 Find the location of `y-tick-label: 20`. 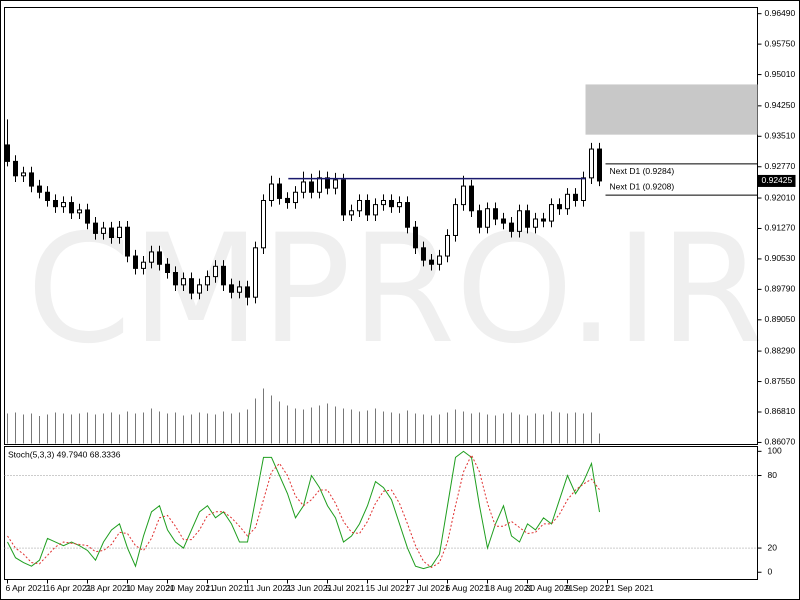

y-tick-label: 20 is located at coordinates (773, 547).